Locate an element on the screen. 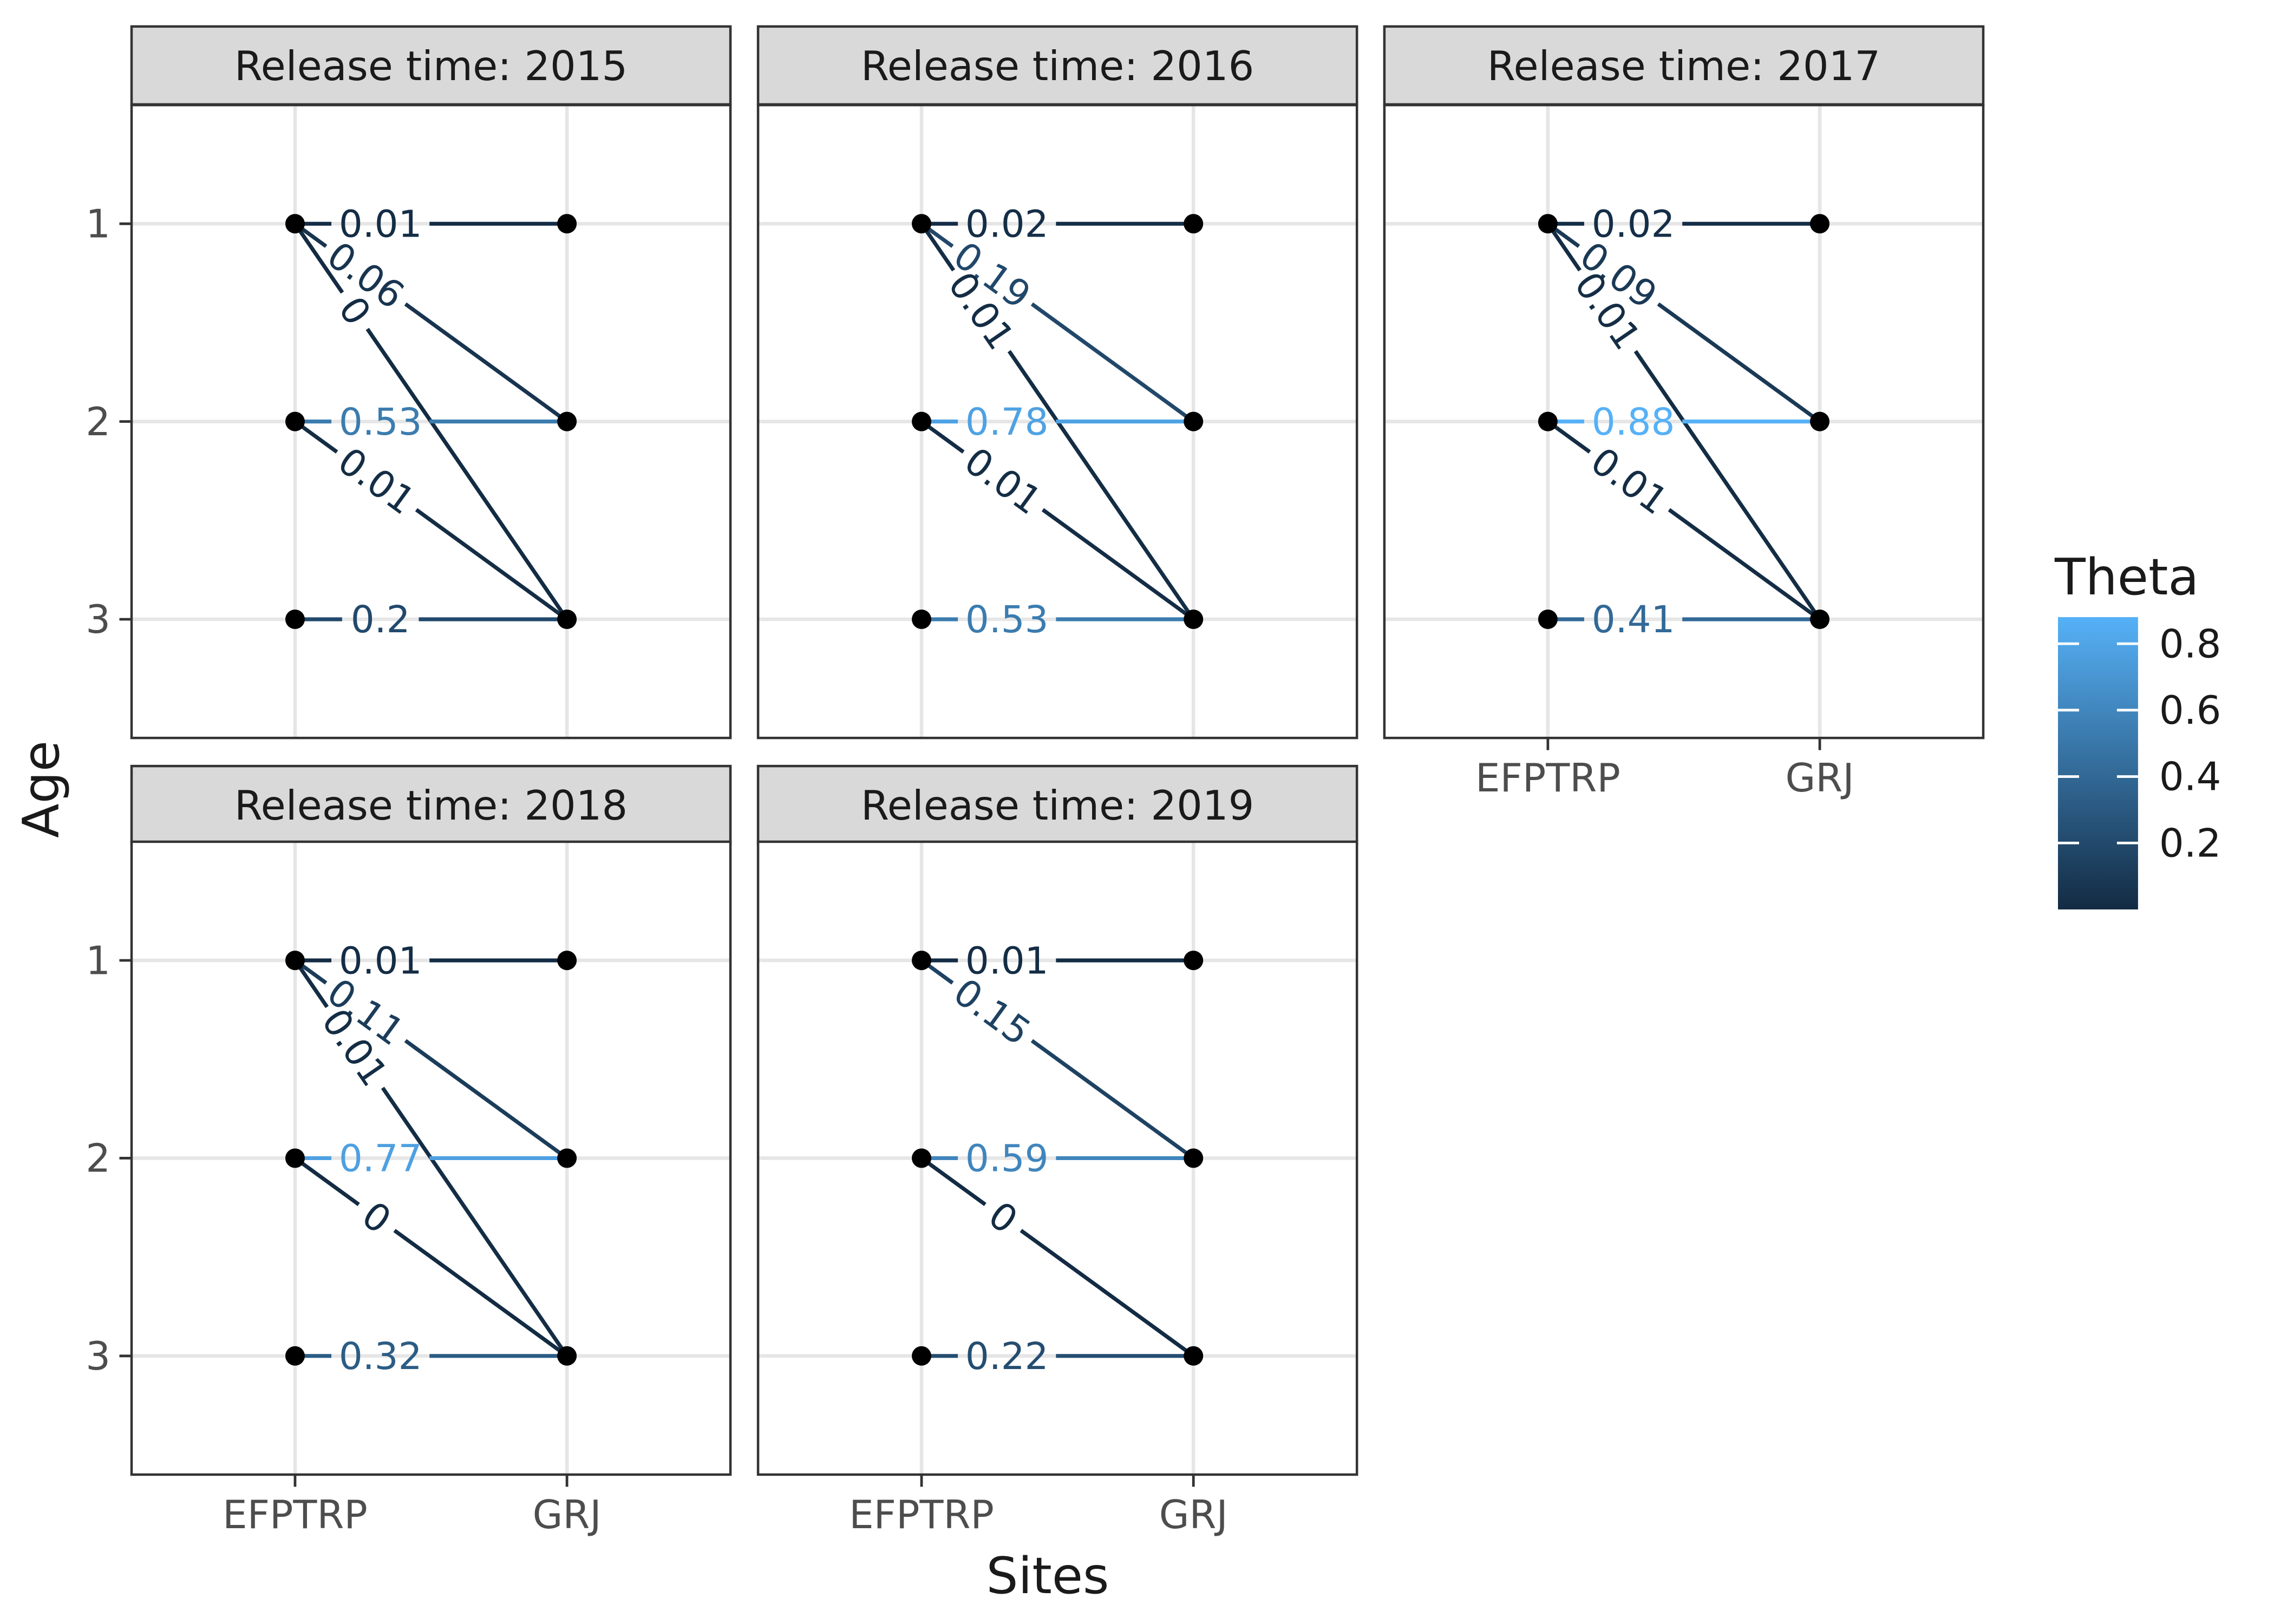 The height and width of the screenshot is (1624, 2274). edge-theta-label: 0.78 is located at coordinates (1007, 422).